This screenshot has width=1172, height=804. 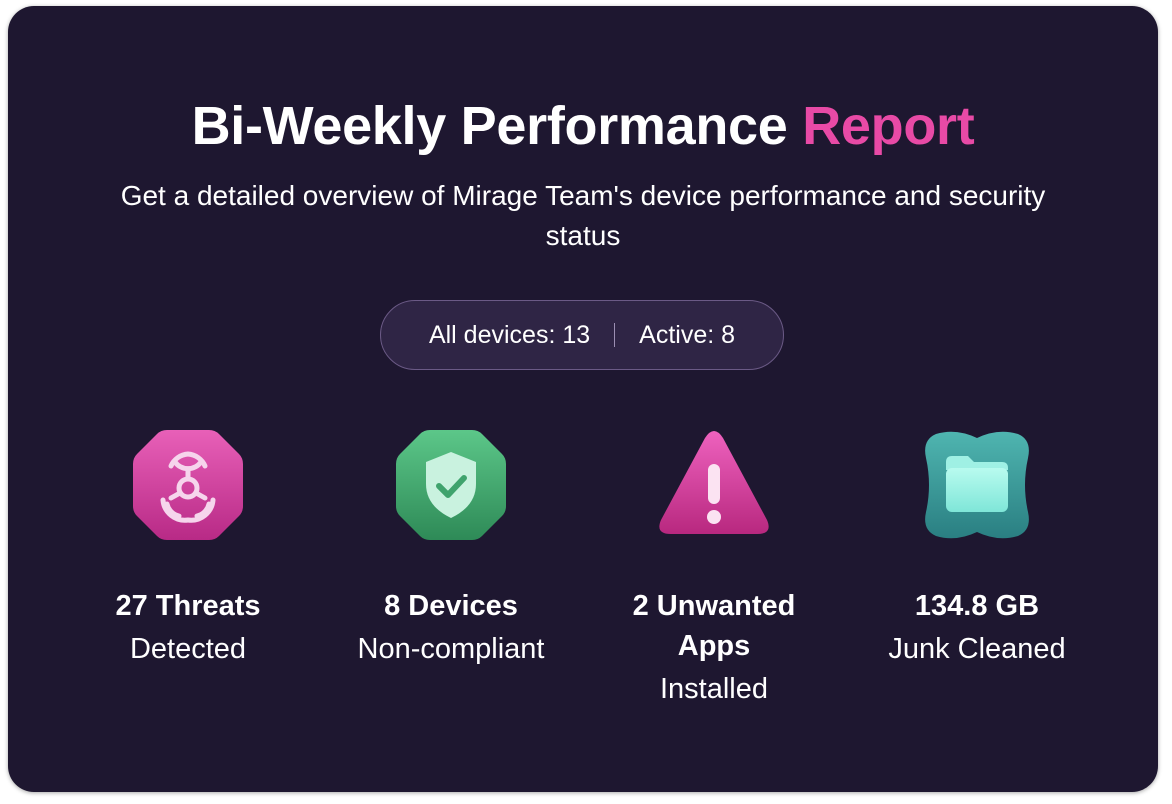 I want to click on stat-unwanted-apps: 2 Unwanted Apps Installed, so click(x=714, y=568).